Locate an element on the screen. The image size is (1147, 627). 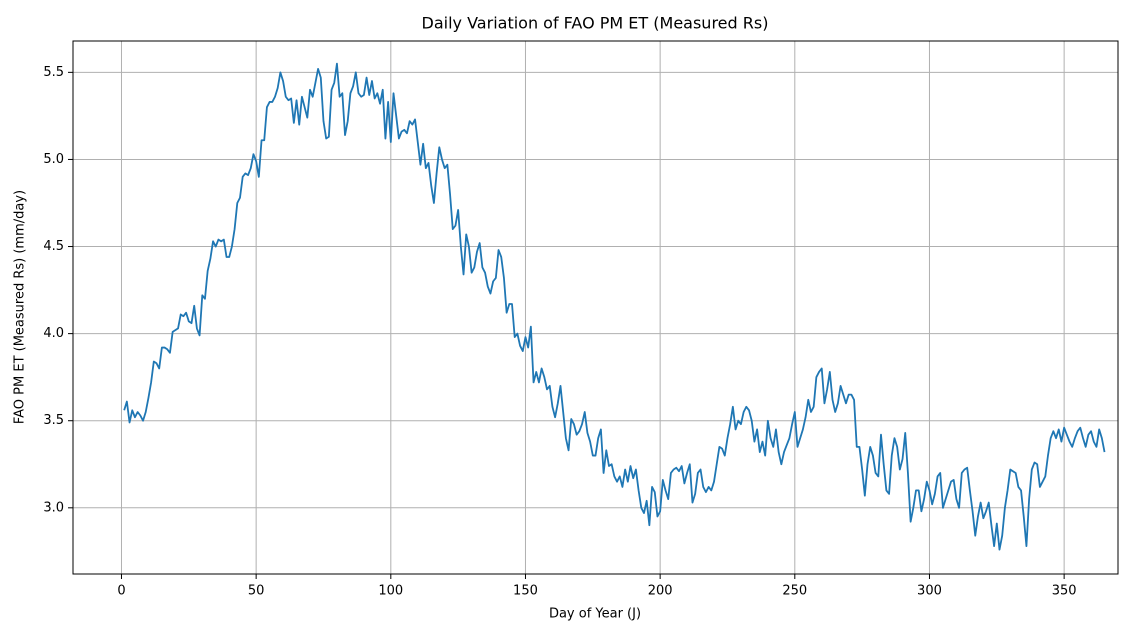
x-tick-label: 150 is located at coordinates (525, 591).